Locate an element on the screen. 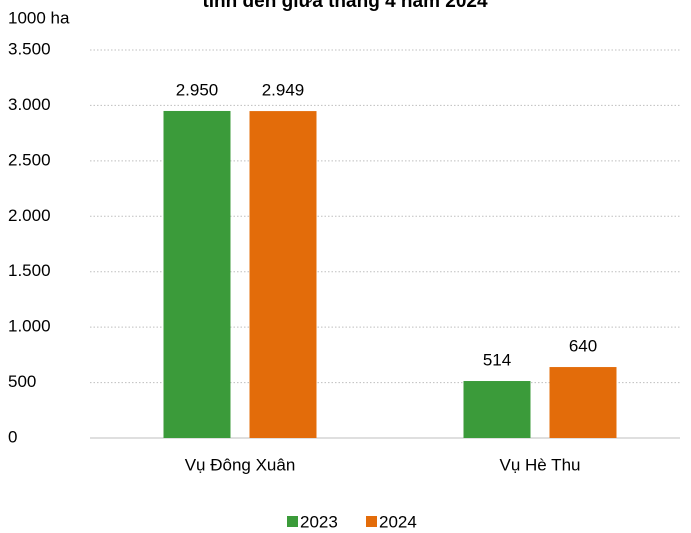  legend-label: 2024 is located at coordinates (398, 521).